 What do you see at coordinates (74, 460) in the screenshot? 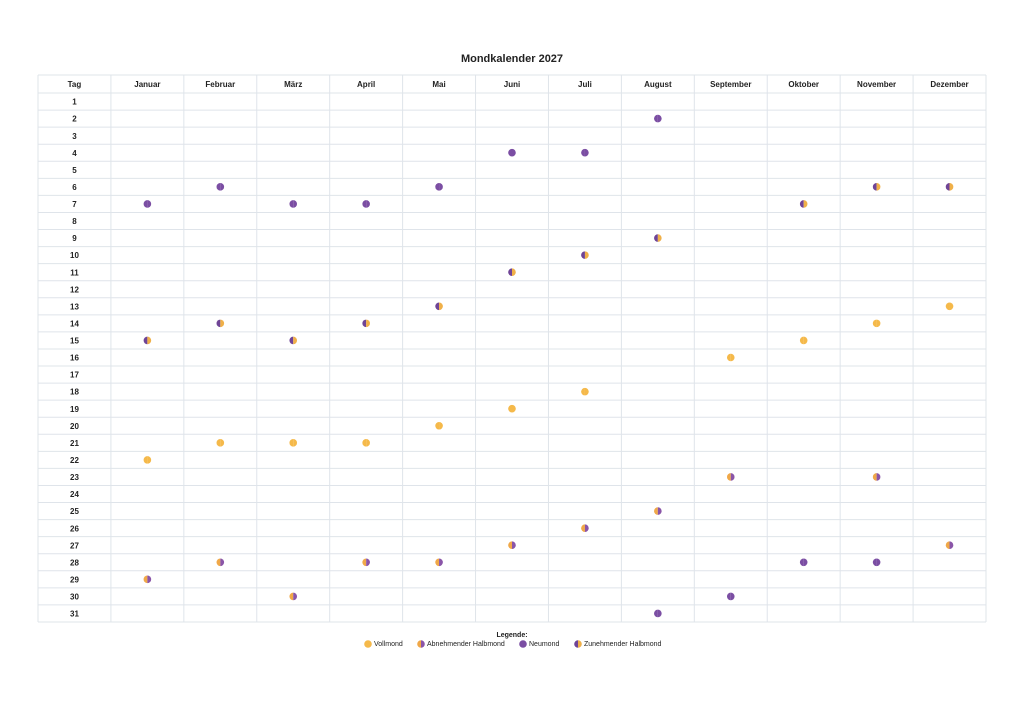
I see `day-number: 22` at bounding box center [74, 460].